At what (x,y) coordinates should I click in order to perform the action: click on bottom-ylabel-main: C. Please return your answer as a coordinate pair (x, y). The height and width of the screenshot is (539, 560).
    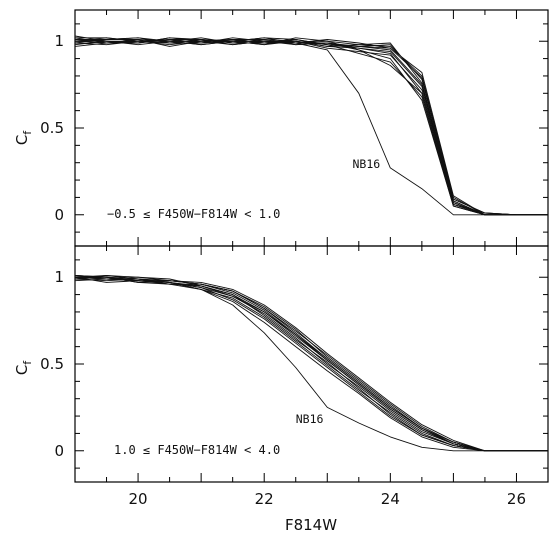
    Looking at the image, I should click on (22, 370).